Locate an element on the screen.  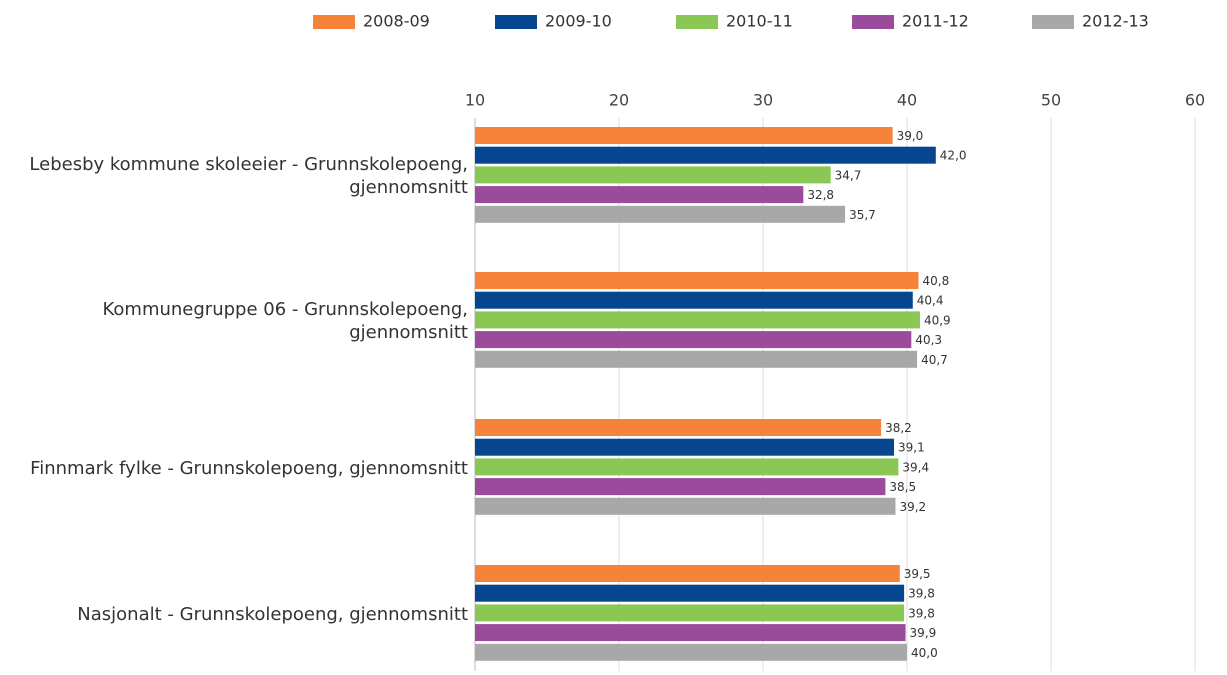
legend-label: 2010-11 is located at coordinates (759, 21).